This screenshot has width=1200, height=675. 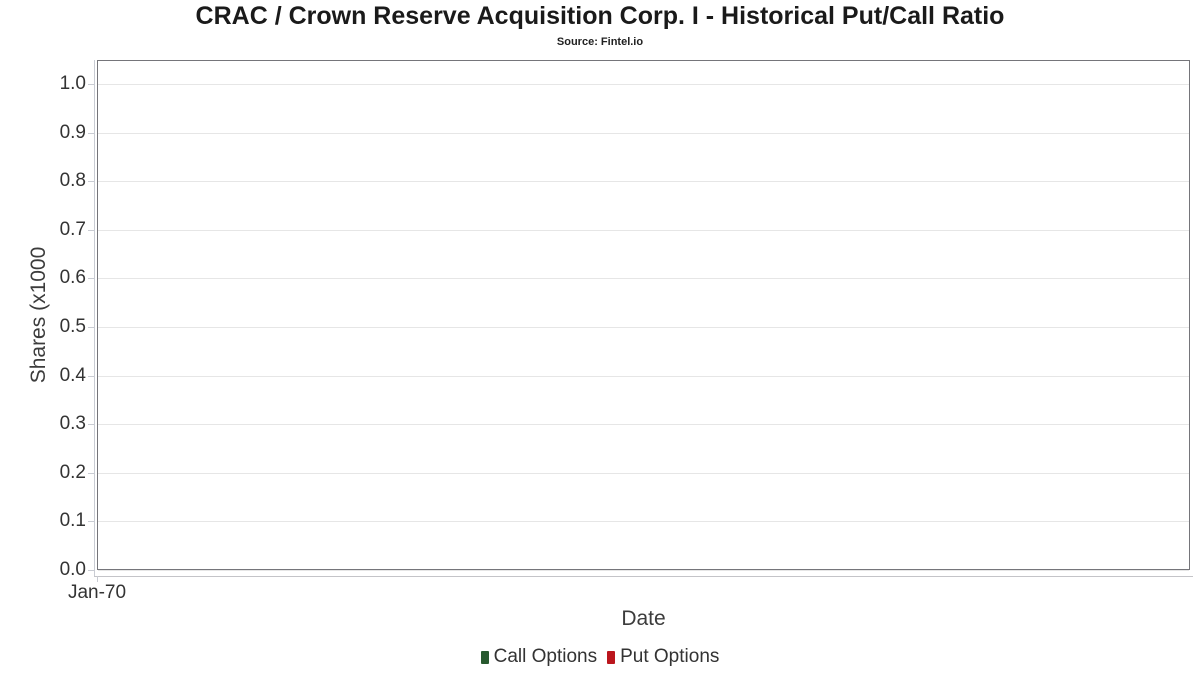 I want to click on legend-label: Call Options, so click(x=545, y=656).